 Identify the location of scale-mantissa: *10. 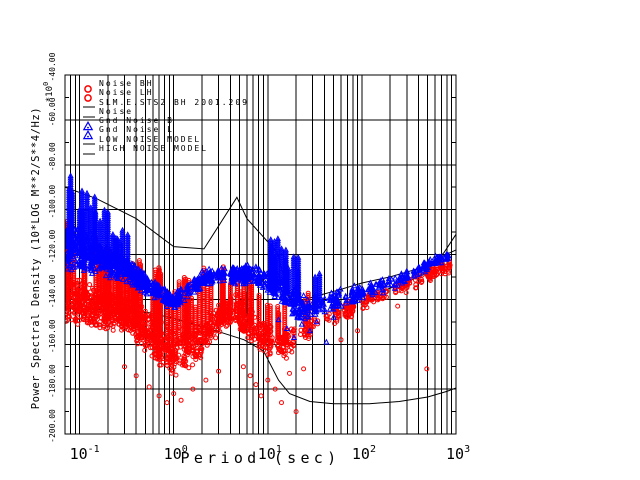
(50, 94).